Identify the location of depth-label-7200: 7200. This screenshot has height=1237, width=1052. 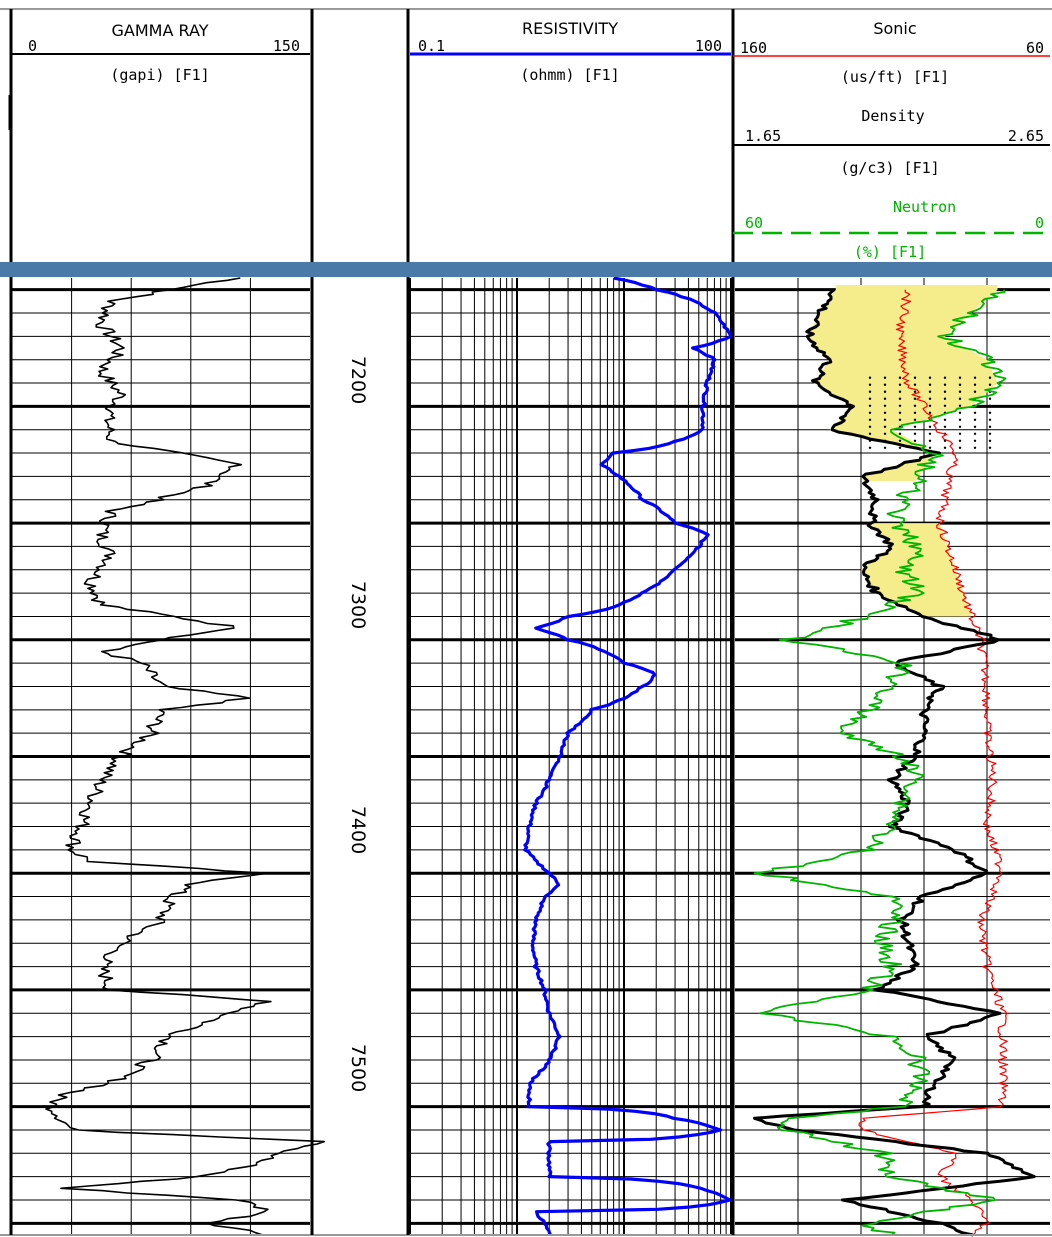
(358, 380).